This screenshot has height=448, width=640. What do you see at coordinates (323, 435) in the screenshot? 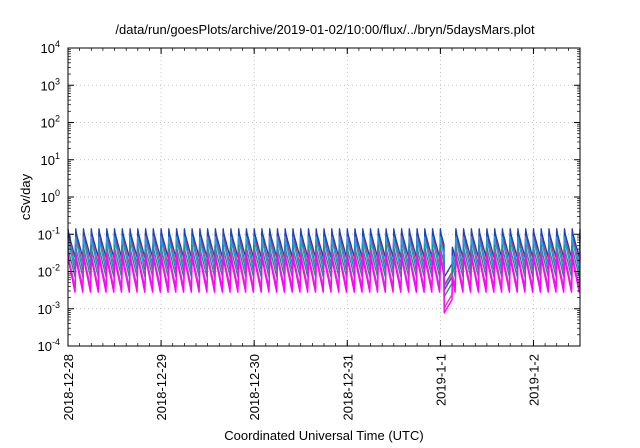
I see `x-axis-label: Coordinated Universal Time (UTC)` at bounding box center [323, 435].